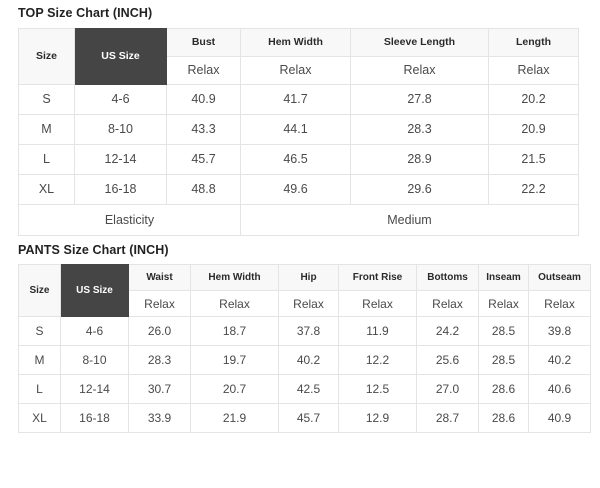  Describe the element at coordinates (94, 418) in the screenshot. I see `pants-row-us-size: 16-18` at that location.